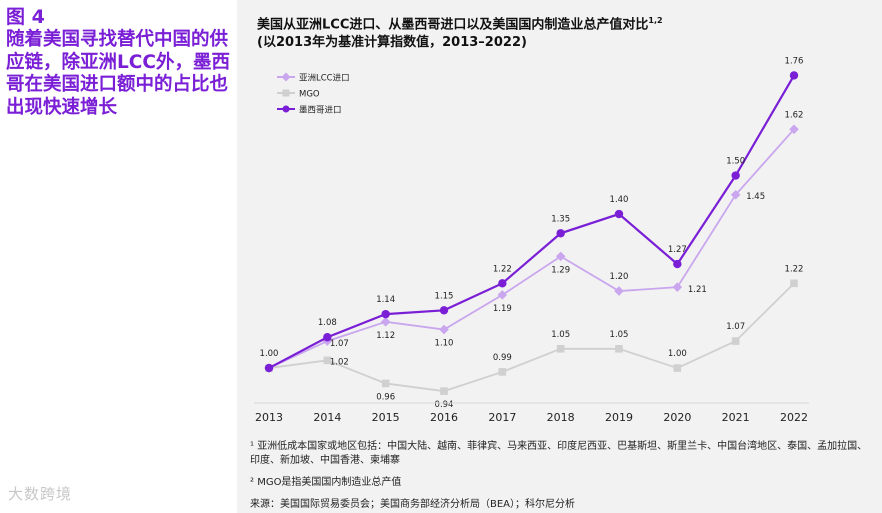 This screenshot has height=513, width=882. What do you see at coordinates (502, 358) in the screenshot?
I see `data-label: 0.99` at bounding box center [502, 358].